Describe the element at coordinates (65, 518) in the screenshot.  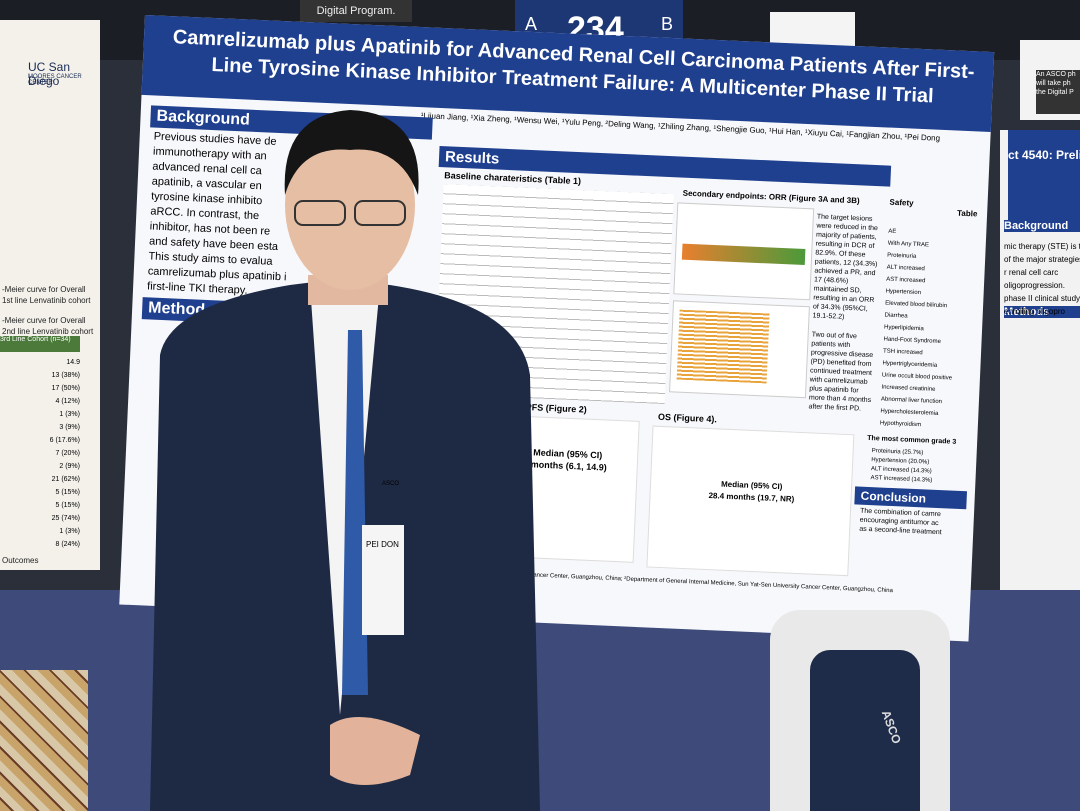
I see `table-cell: 25 (74%)` at that location.